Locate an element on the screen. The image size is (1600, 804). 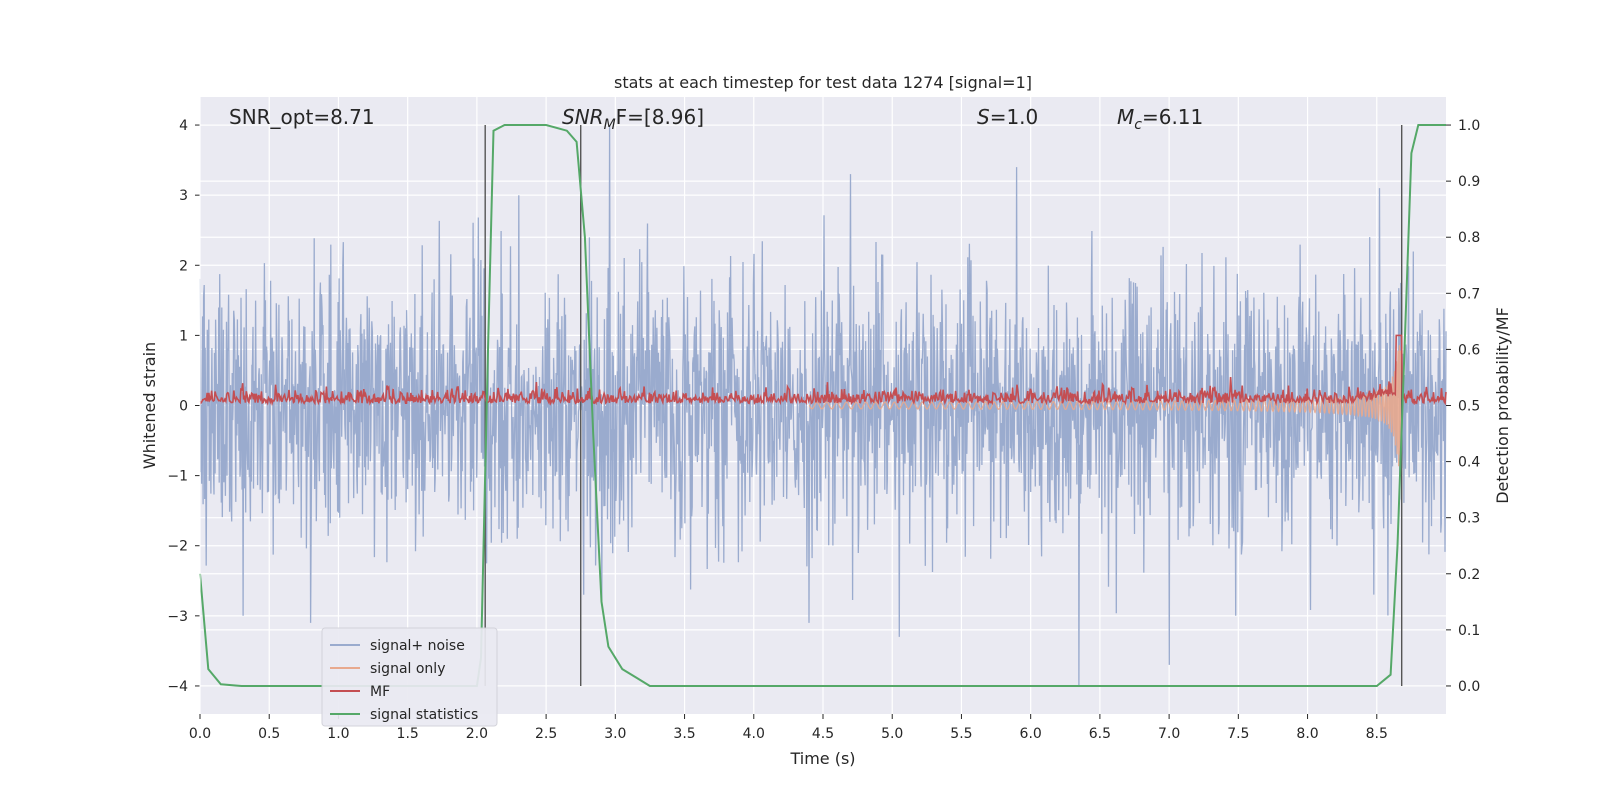
y2-axis-label: Detection probability/MF is located at coordinates (1502, 405).